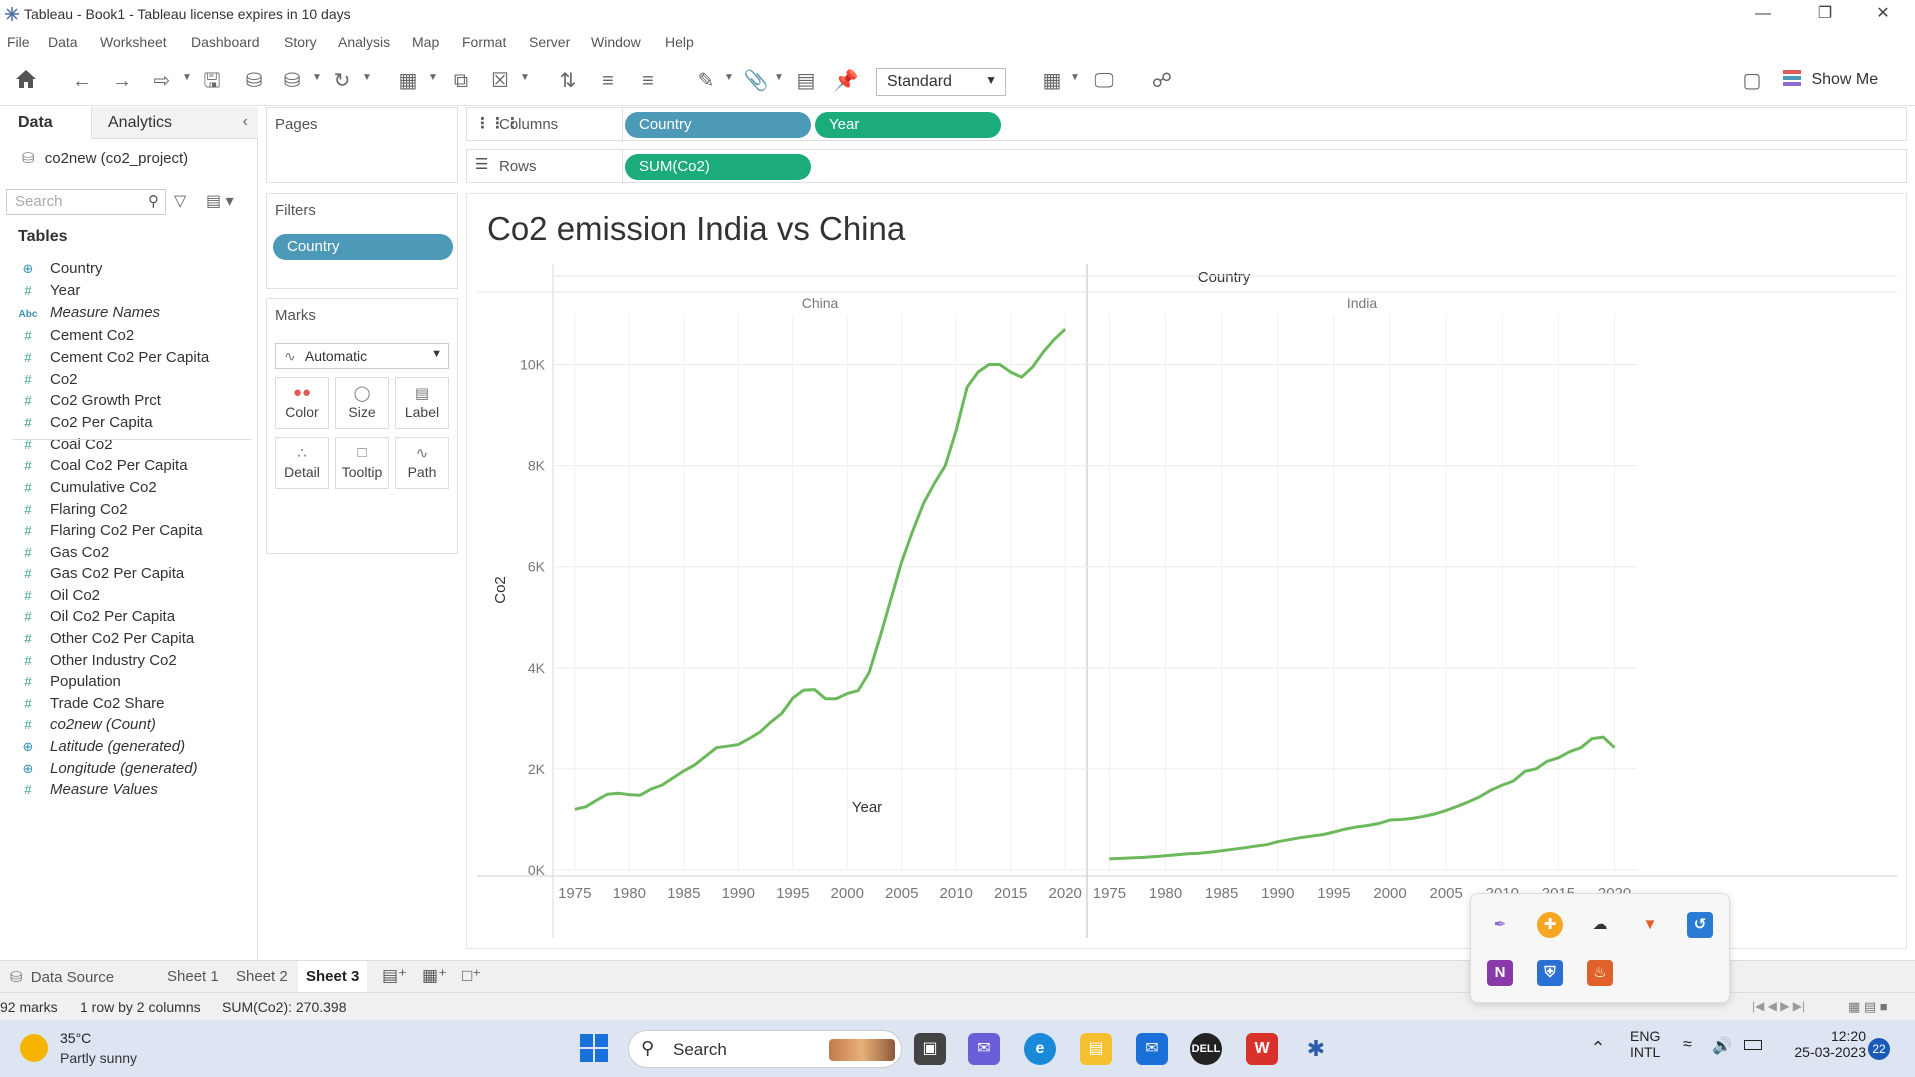 This screenshot has width=1915, height=1077. What do you see at coordinates (1550, 973) in the screenshot?
I see `security-shield-icon: ⛨` at bounding box center [1550, 973].